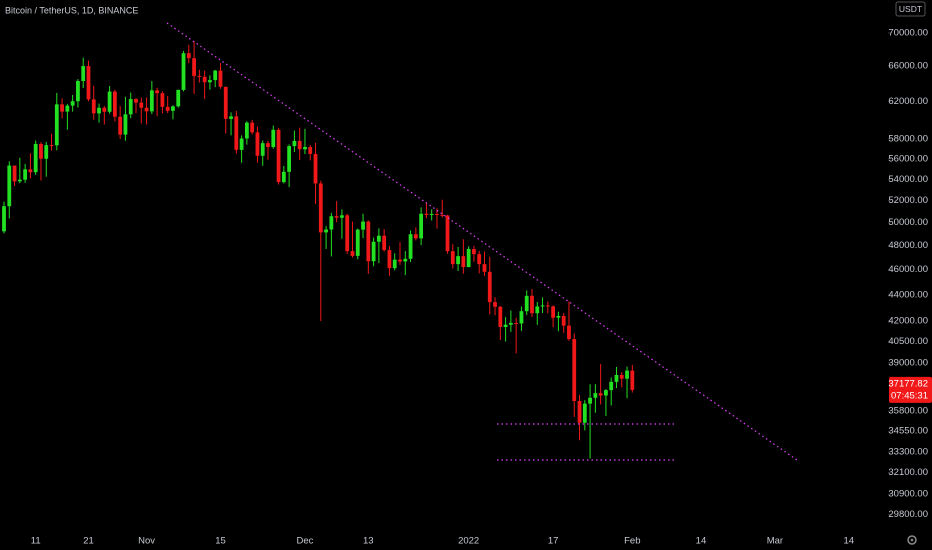  Describe the element at coordinates (88, 541) in the screenshot. I see `x-tick-label: 21` at that location.